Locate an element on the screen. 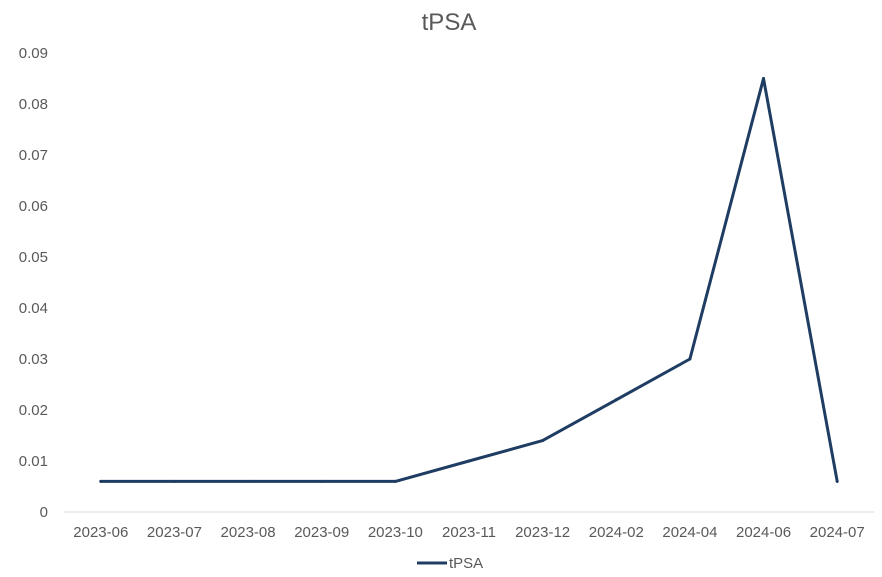 Image resolution: width=882 pixels, height=577 pixels. x-tick-label: 2023-06 is located at coordinates (100, 532).